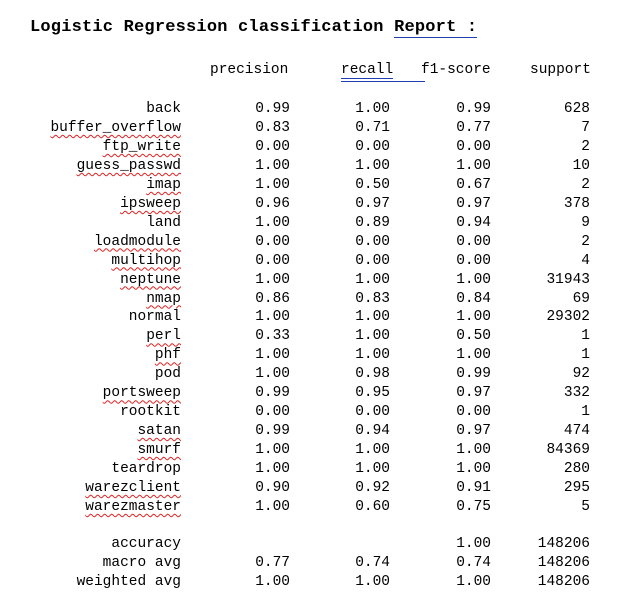 This screenshot has width=623, height=601. I want to click on row-recall: 0.92, so click(372, 488).